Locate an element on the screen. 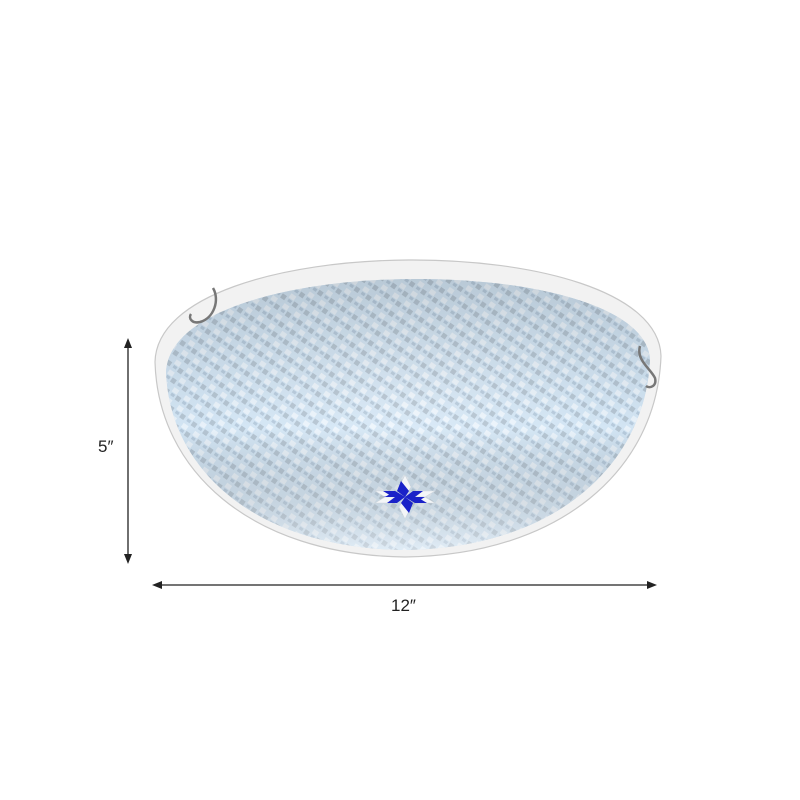  star-motif is located at coordinates (405, 497).